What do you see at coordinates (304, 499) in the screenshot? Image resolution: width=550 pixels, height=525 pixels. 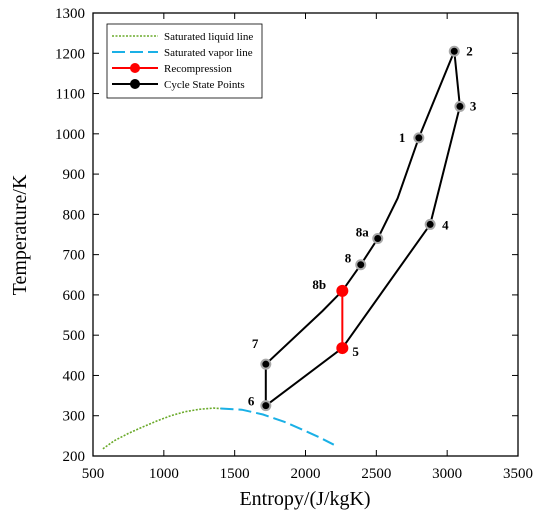 I see `x-axis-title: Entropy/(J/kgK)` at bounding box center [304, 499].